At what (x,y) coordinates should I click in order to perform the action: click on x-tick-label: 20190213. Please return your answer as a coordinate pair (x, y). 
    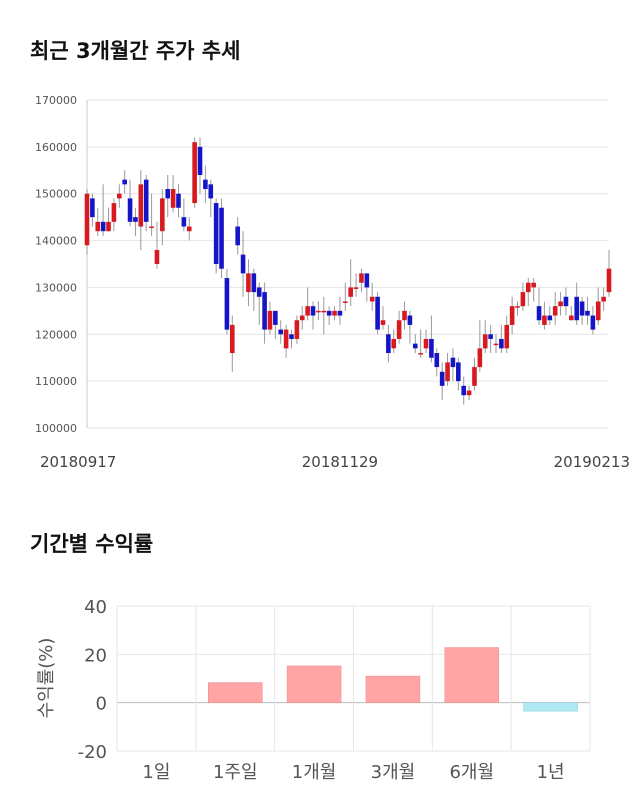
    Looking at the image, I should click on (592, 462).